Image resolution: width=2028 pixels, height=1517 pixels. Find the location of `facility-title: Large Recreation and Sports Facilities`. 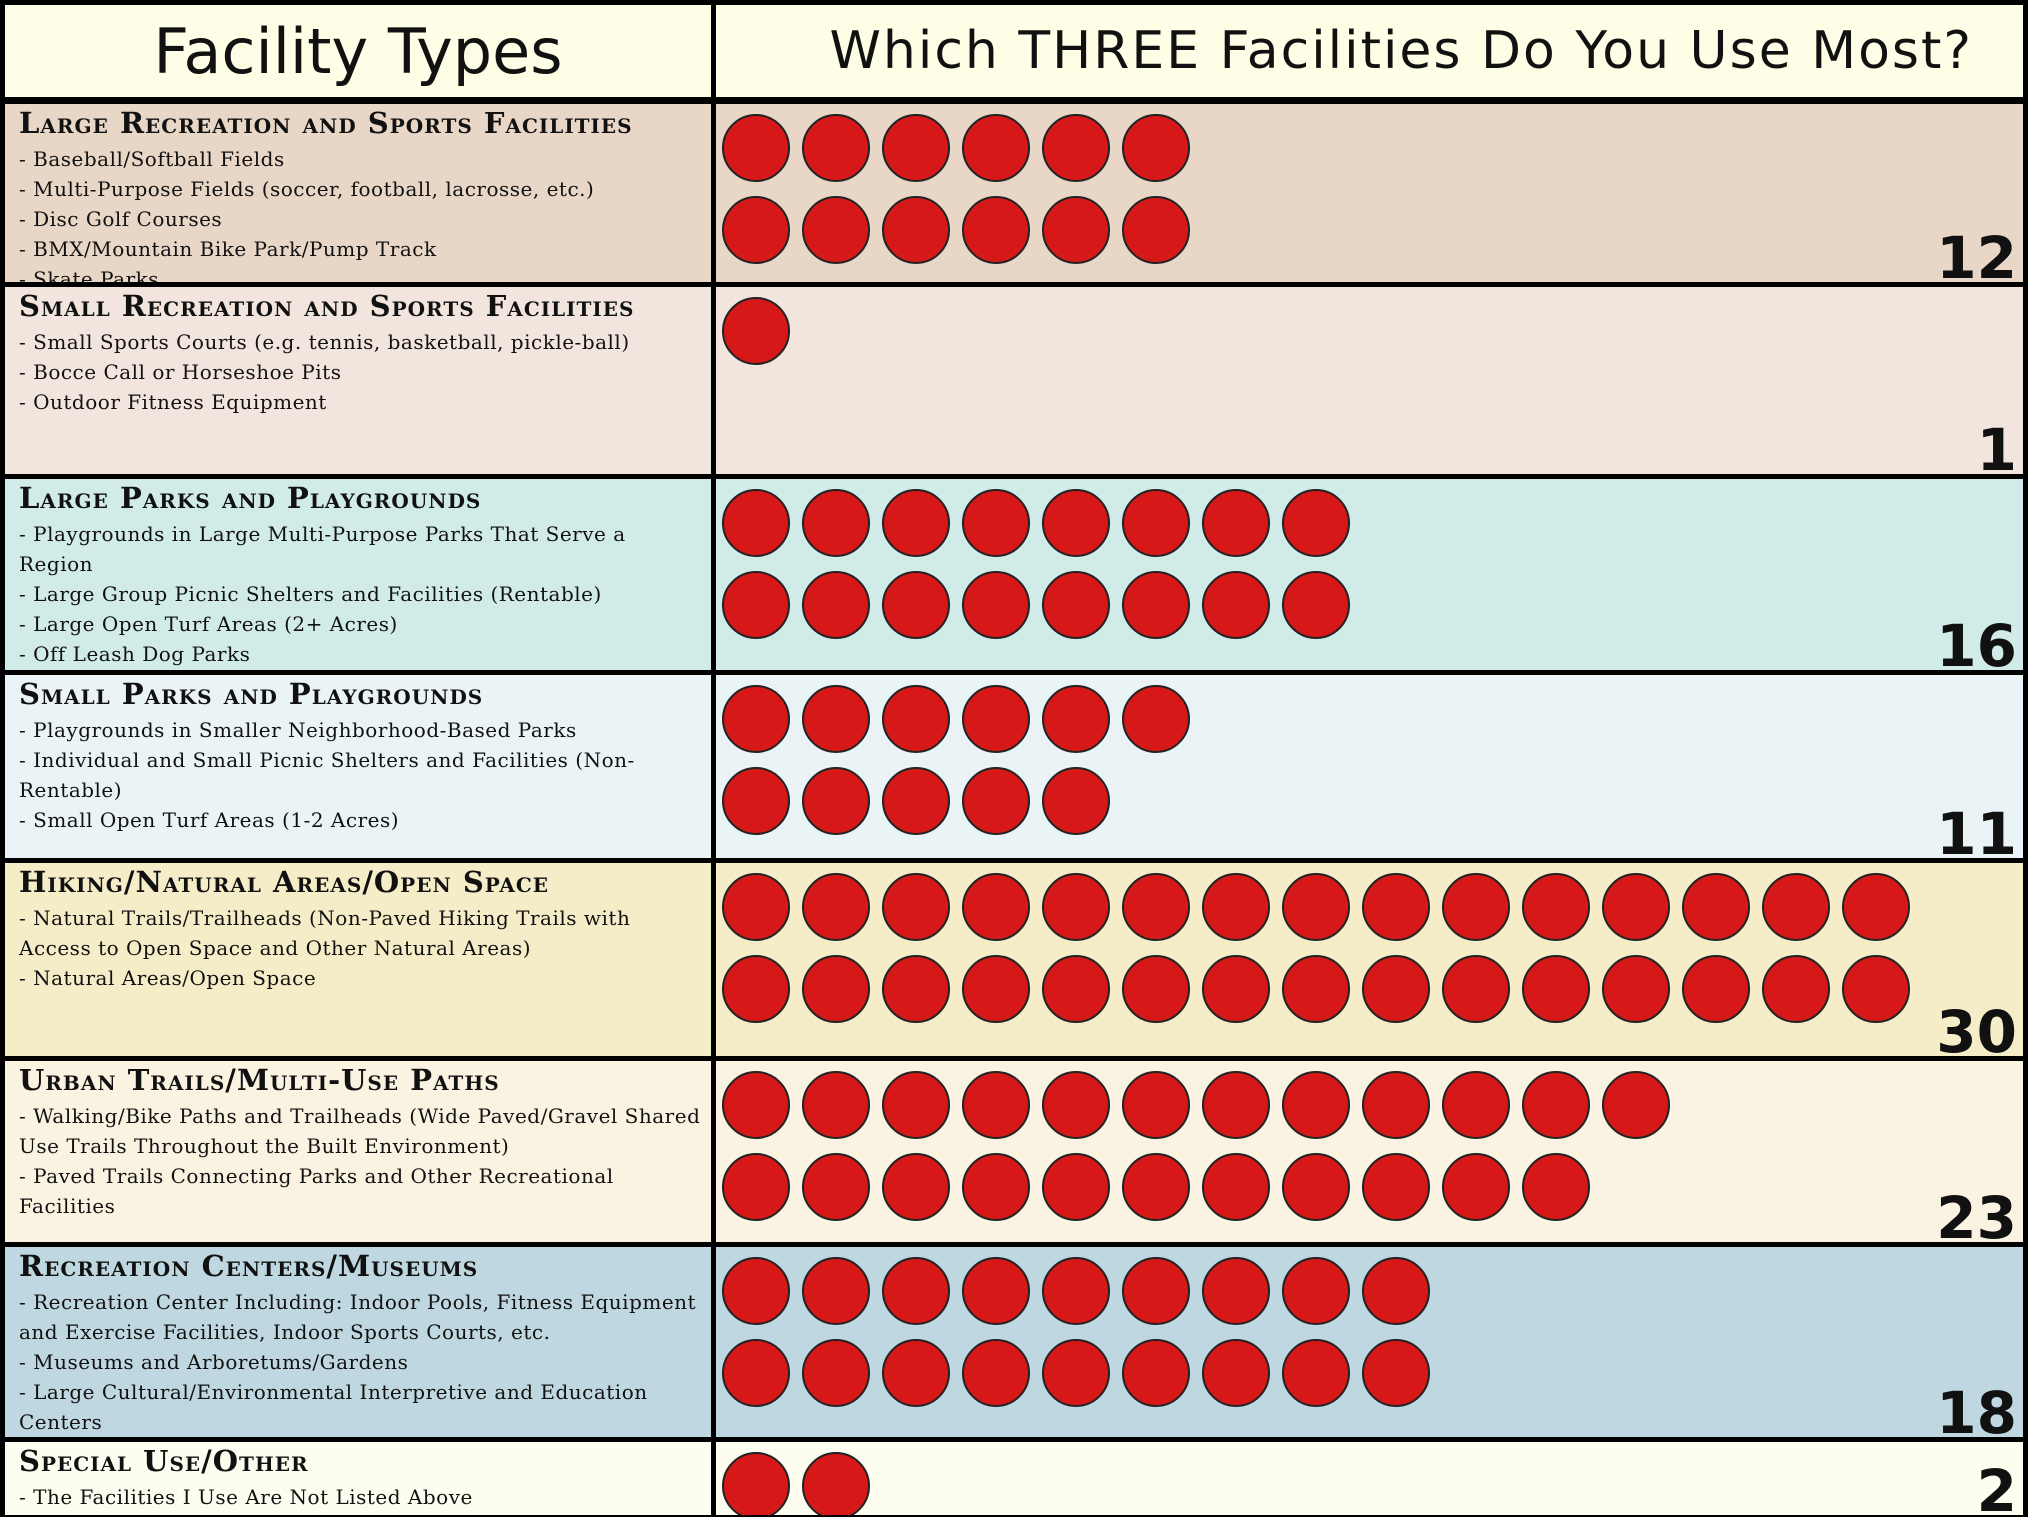

facility-title: Large Recreation and Sports Facilities is located at coordinates (326, 123).